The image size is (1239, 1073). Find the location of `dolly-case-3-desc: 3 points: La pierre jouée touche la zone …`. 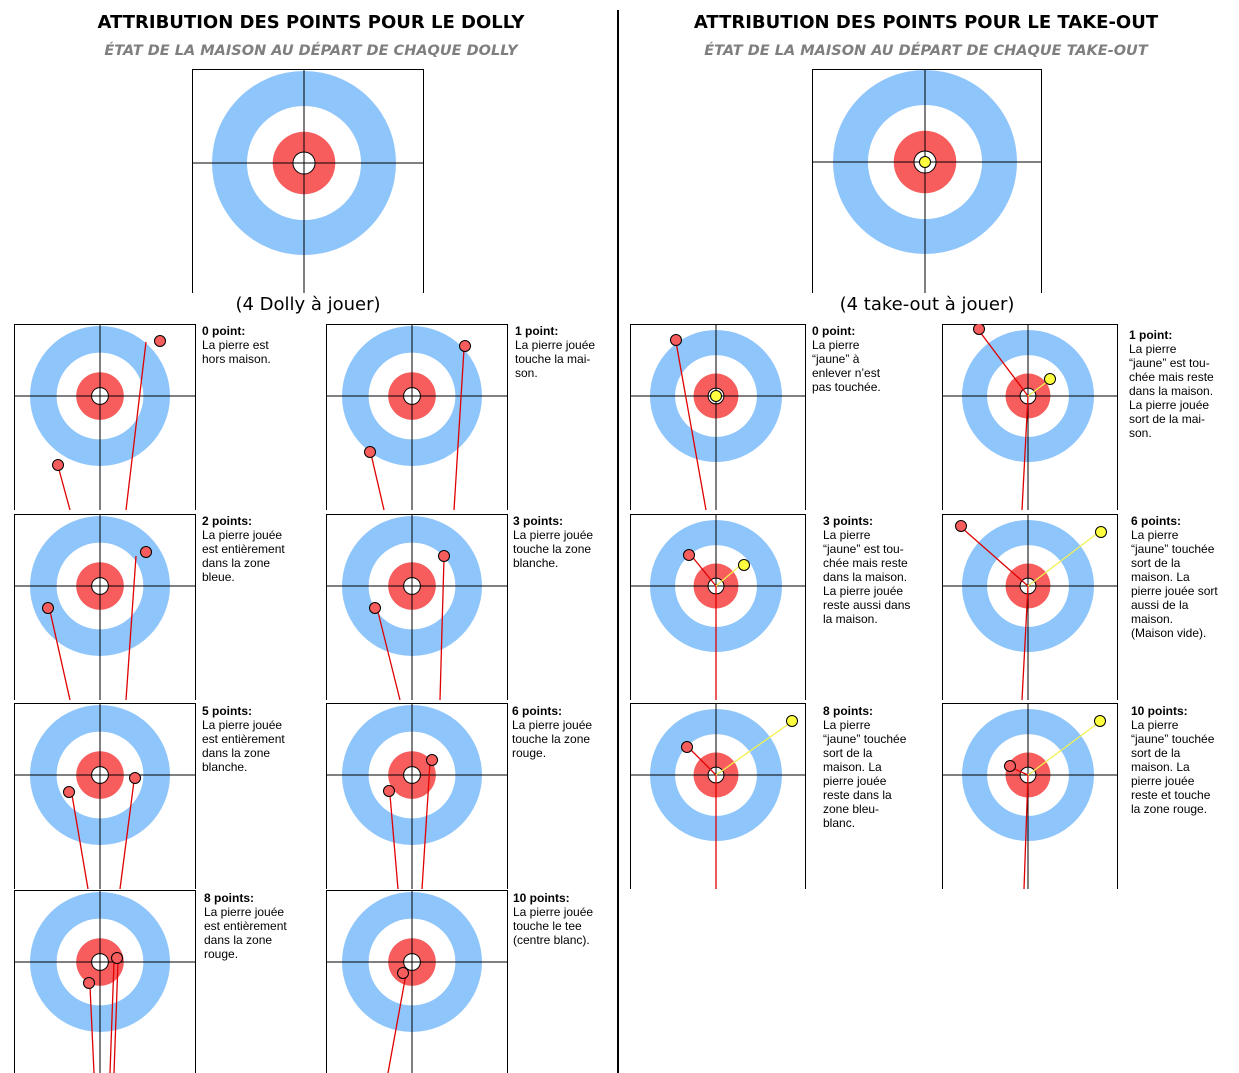

dolly-case-3-desc: 3 points: La pierre jouée touche la zone … is located at coordinates (569, 542).